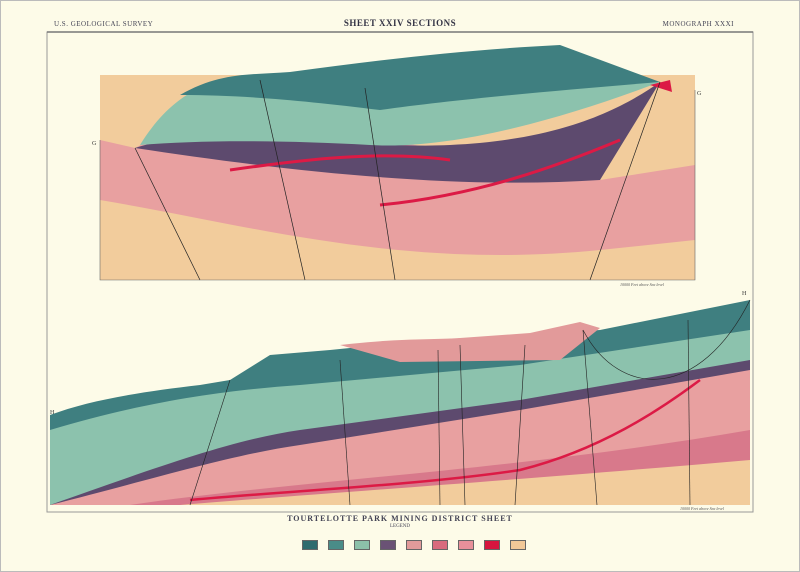 The image size is (800, 572). Describe the element at coordinates (702, 508) in the screenshot. I see `elevation-note-h: 10000 Feet above Sea level` at that location.